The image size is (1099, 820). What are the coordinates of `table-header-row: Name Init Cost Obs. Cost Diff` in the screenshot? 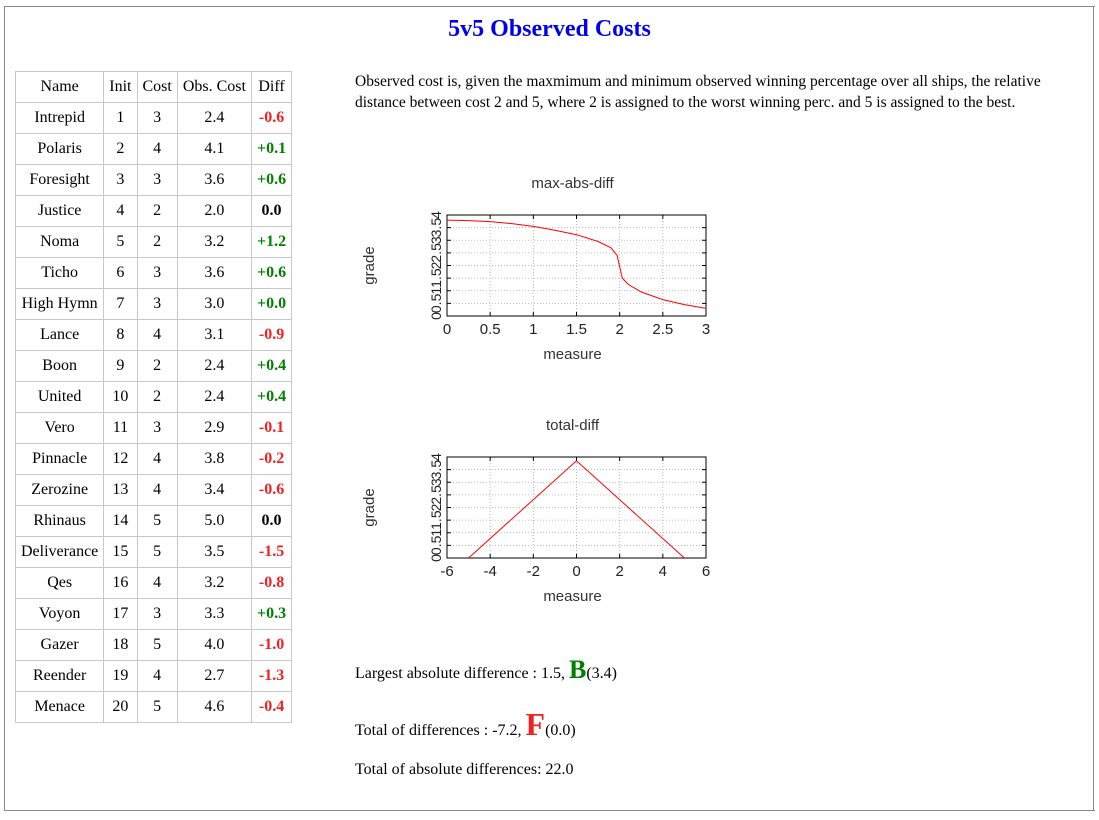 It's located at (153, 87).